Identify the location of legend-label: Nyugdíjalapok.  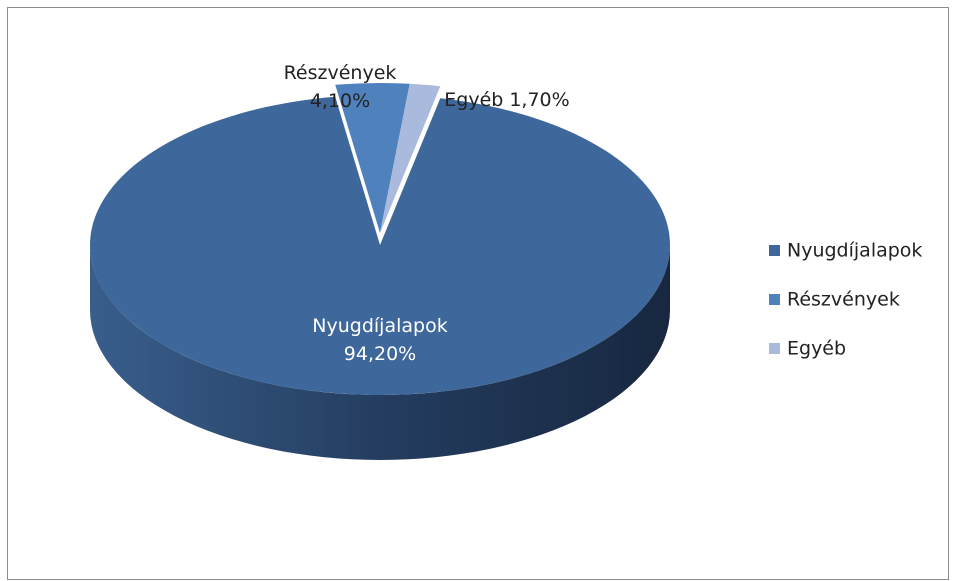
(854, 251).